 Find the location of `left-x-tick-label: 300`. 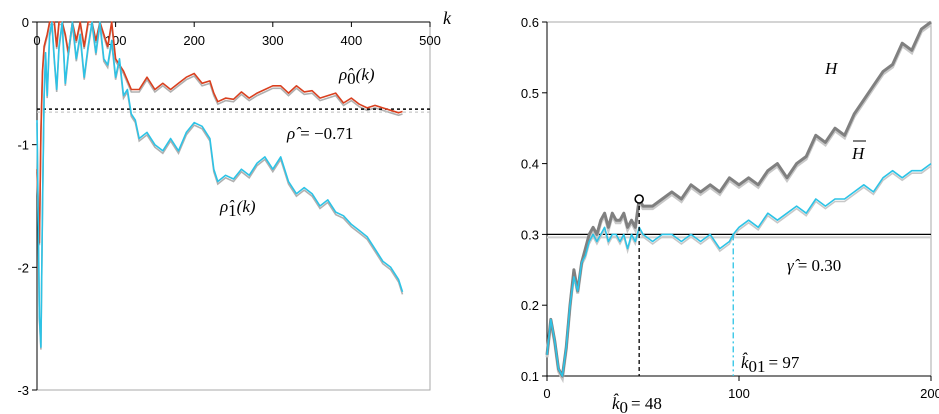

left-x-tick-label: 300 is located at coordinates (273, 40).